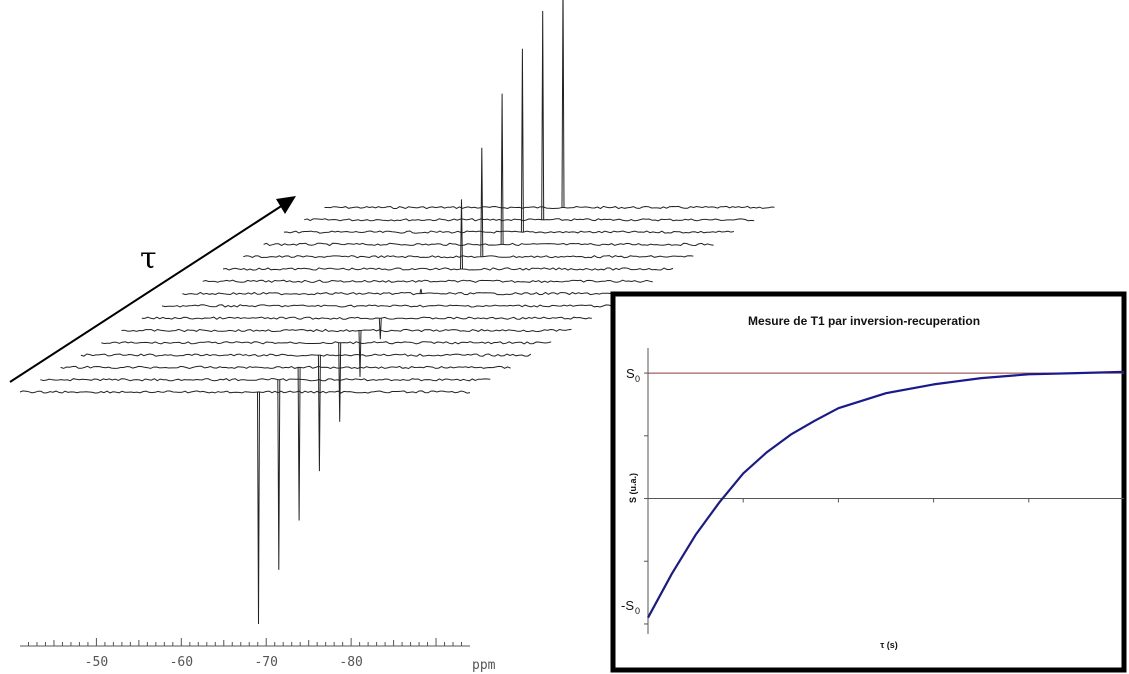 The width and height of the screenshot is (1129, 674). Describe the element at coordinates (286, 205) in the screenshot. I see `tau-arrow-head-icon` at that location.